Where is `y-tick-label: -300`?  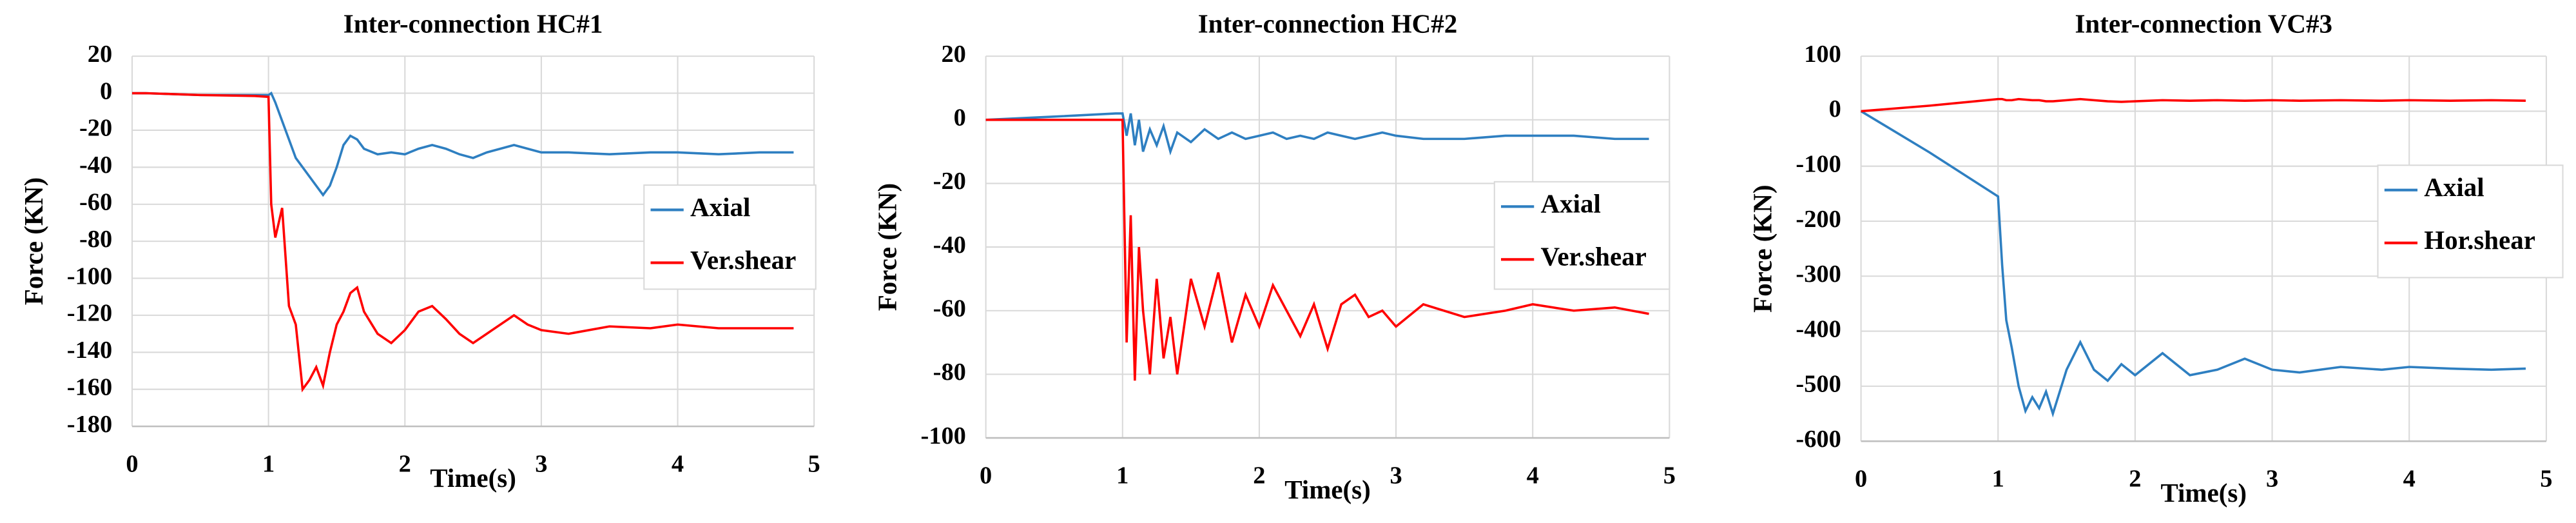 y-tick-label: -300 is located at coordinates (1818, 274).